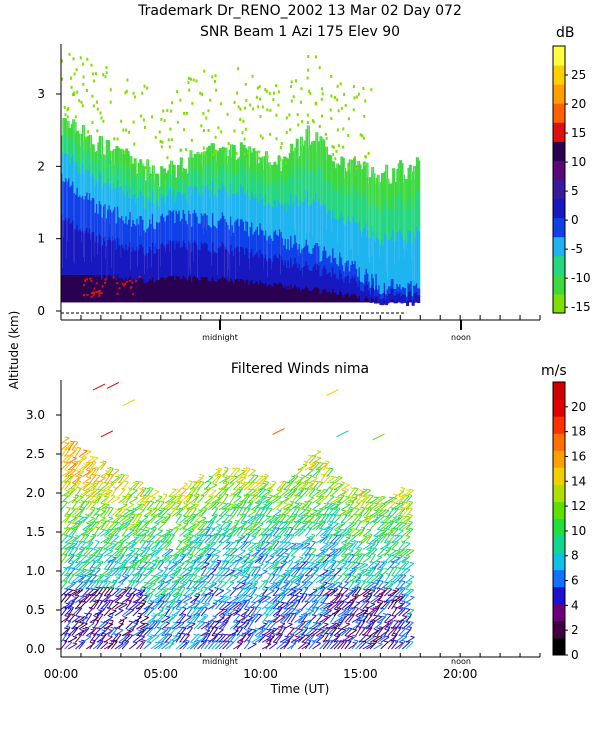 Image resolution: width=600 pixels, height=750 pixels. Describe the element at coordinates (85, 280) in the screenshot. I see `snr-speck-red` at that location.